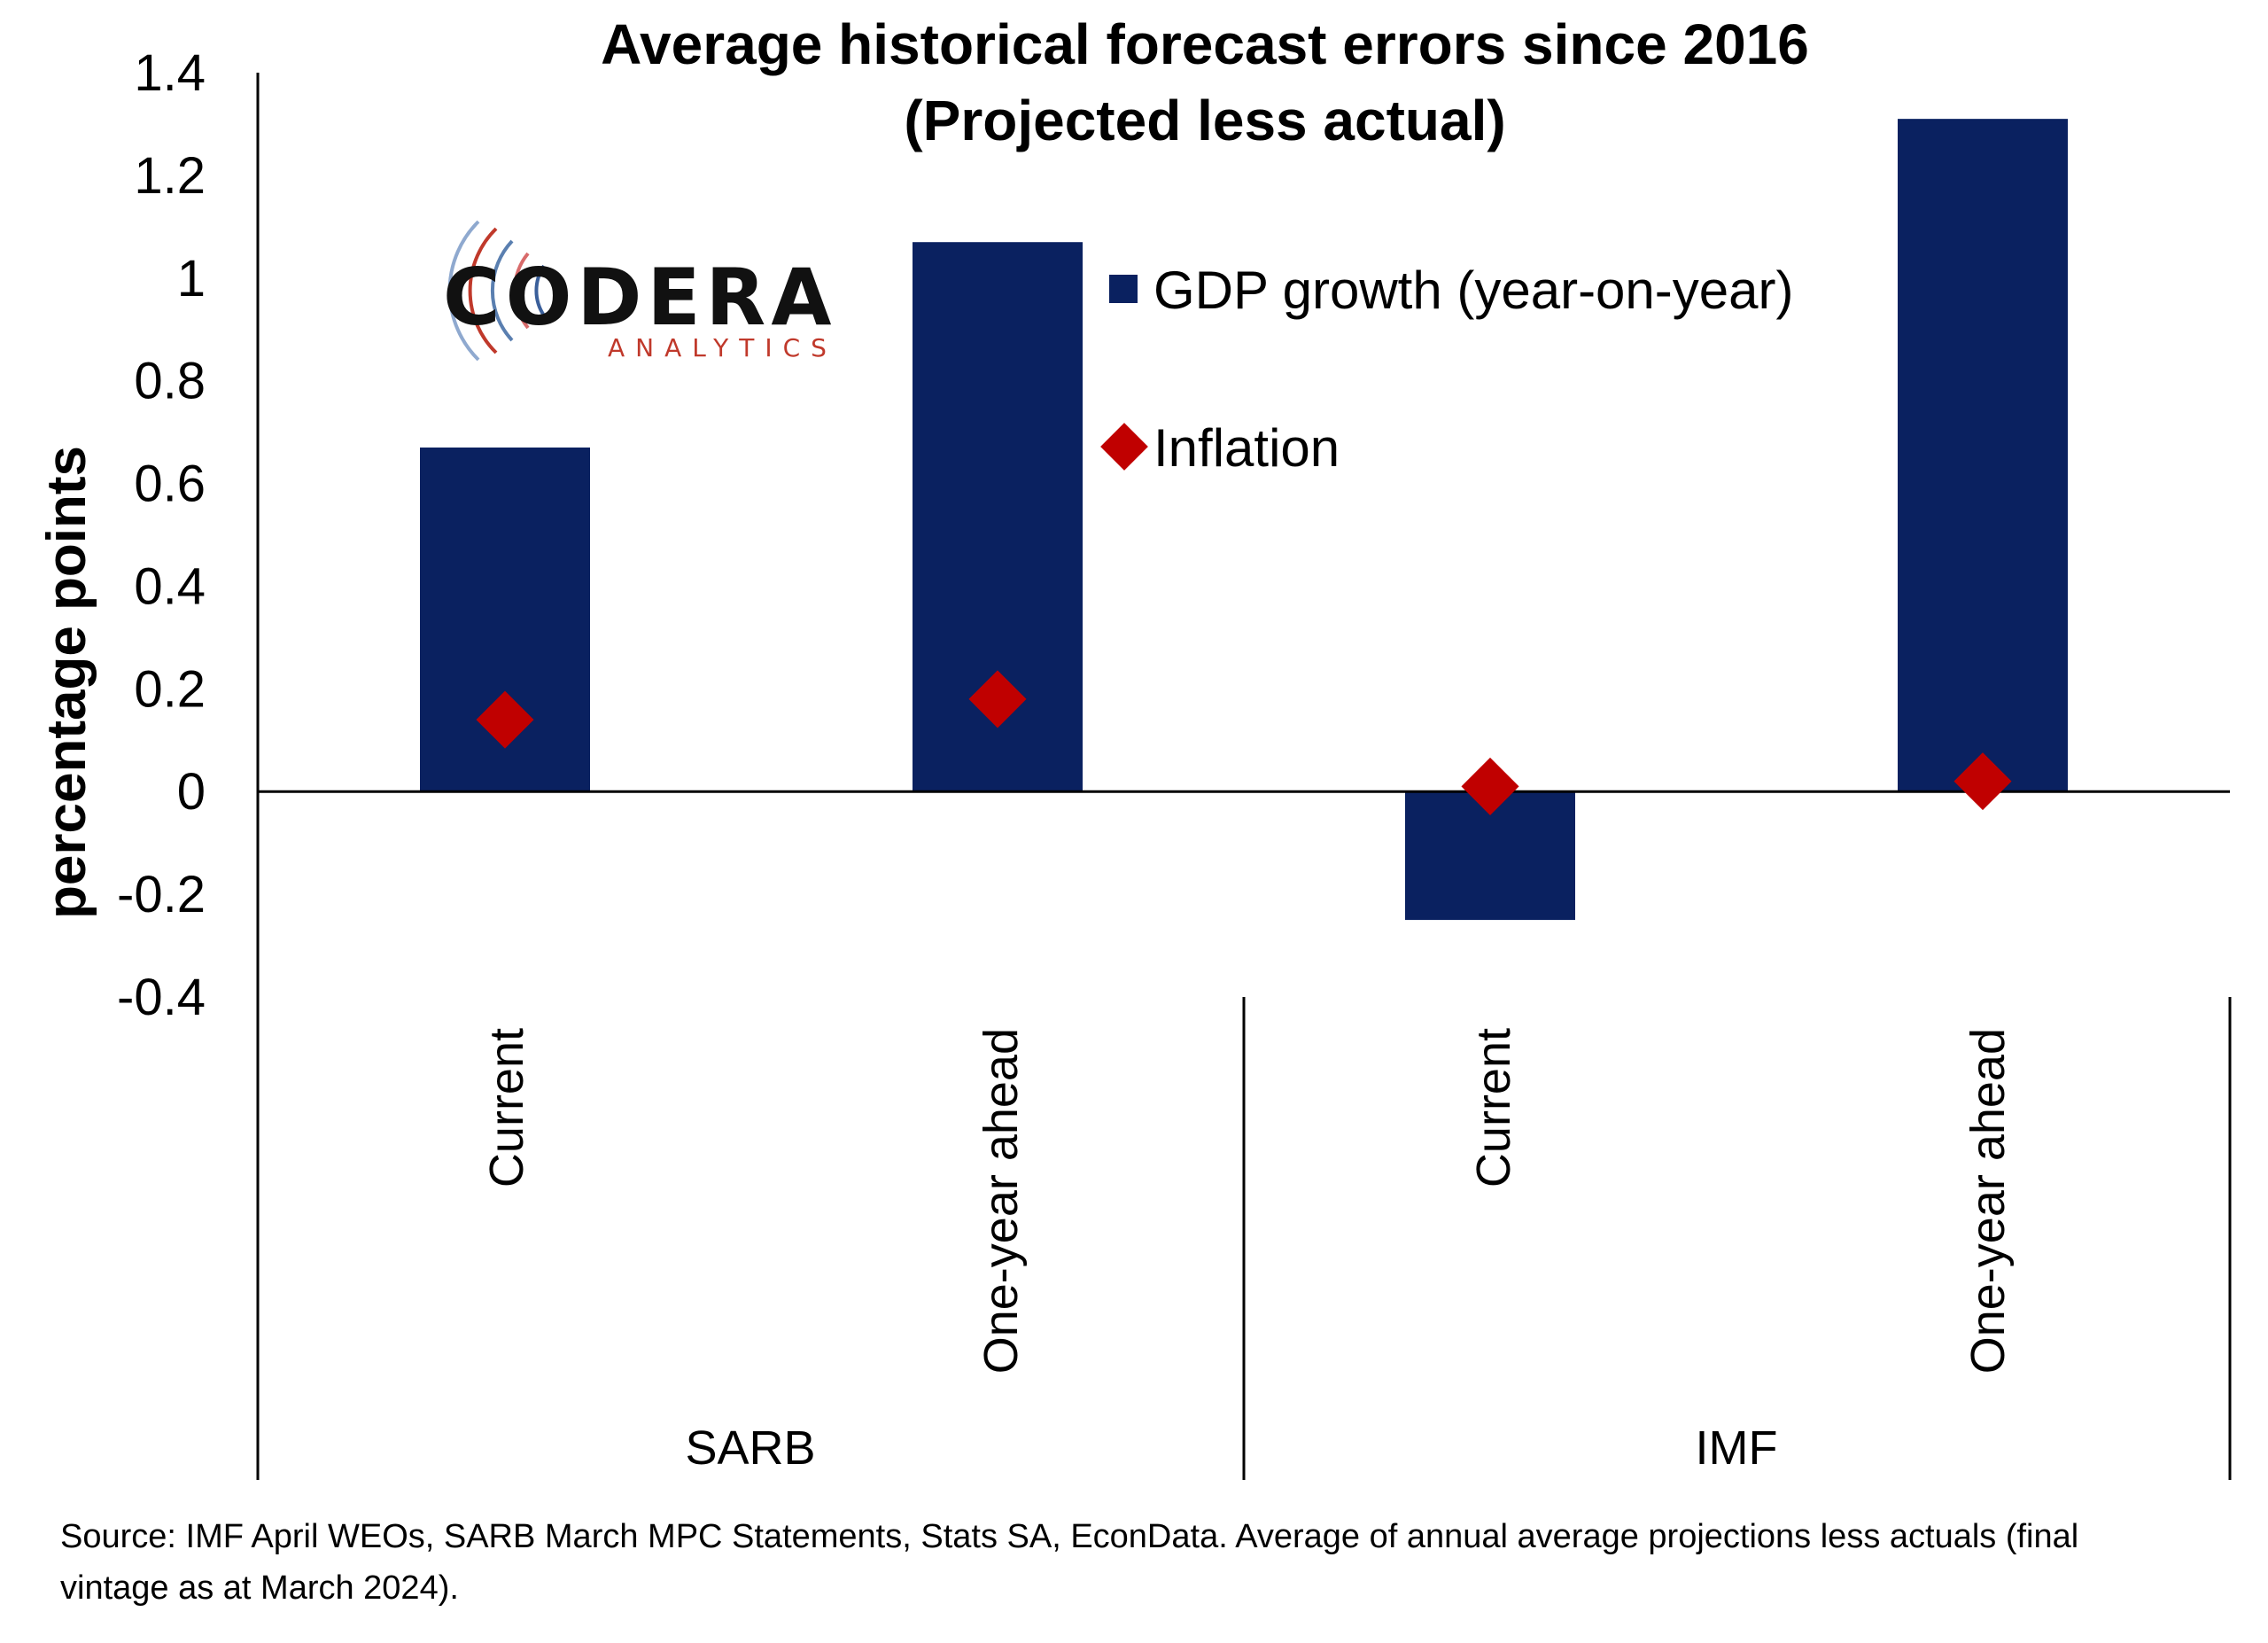 The image size is (2268, 1643). Describe the element at coordinates (1473, 290) in the screenshot. I see `legend-label-gdp: GDP growth (year-on-year)` at that location.